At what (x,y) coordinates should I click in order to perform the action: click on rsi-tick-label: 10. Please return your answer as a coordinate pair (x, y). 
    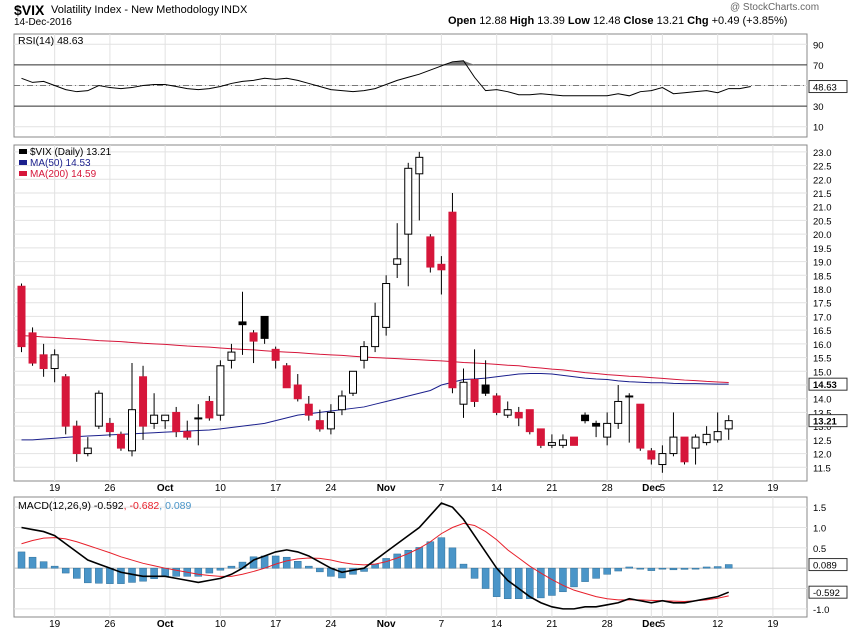
    Looking at the image, I should click on (818, 128).